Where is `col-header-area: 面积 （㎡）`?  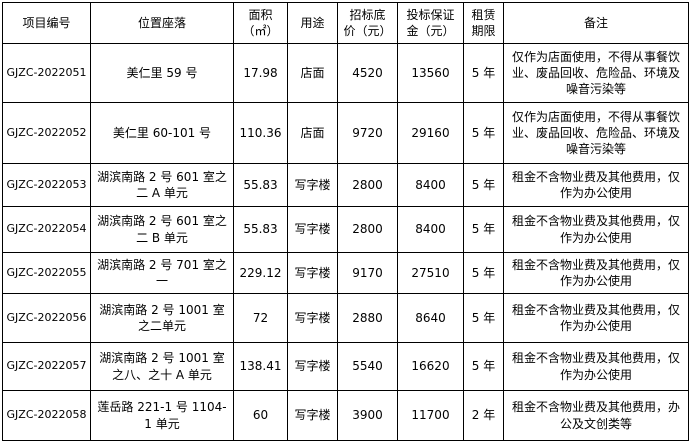
col-header-area: 面积 （㎡） is located at coordinates (260, 23).